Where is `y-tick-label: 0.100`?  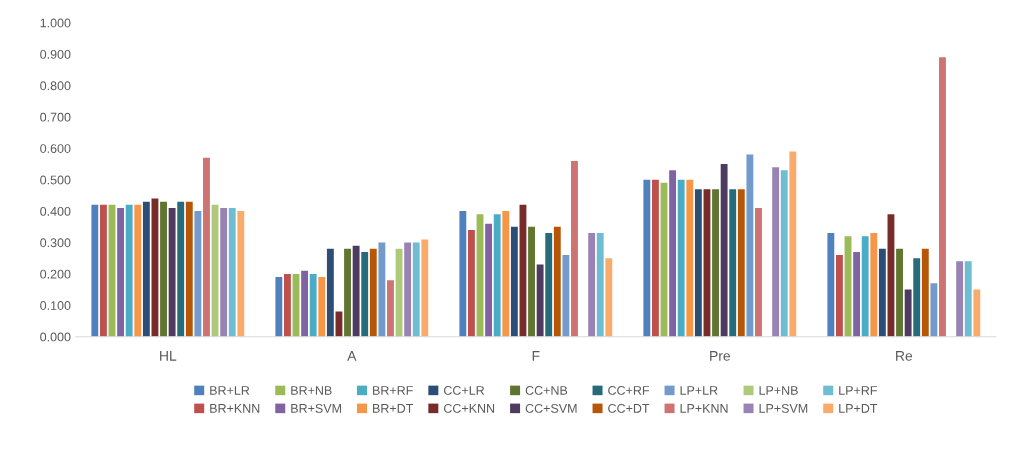 y-tick-label: 0.100 is located at coordinates (55, 305).